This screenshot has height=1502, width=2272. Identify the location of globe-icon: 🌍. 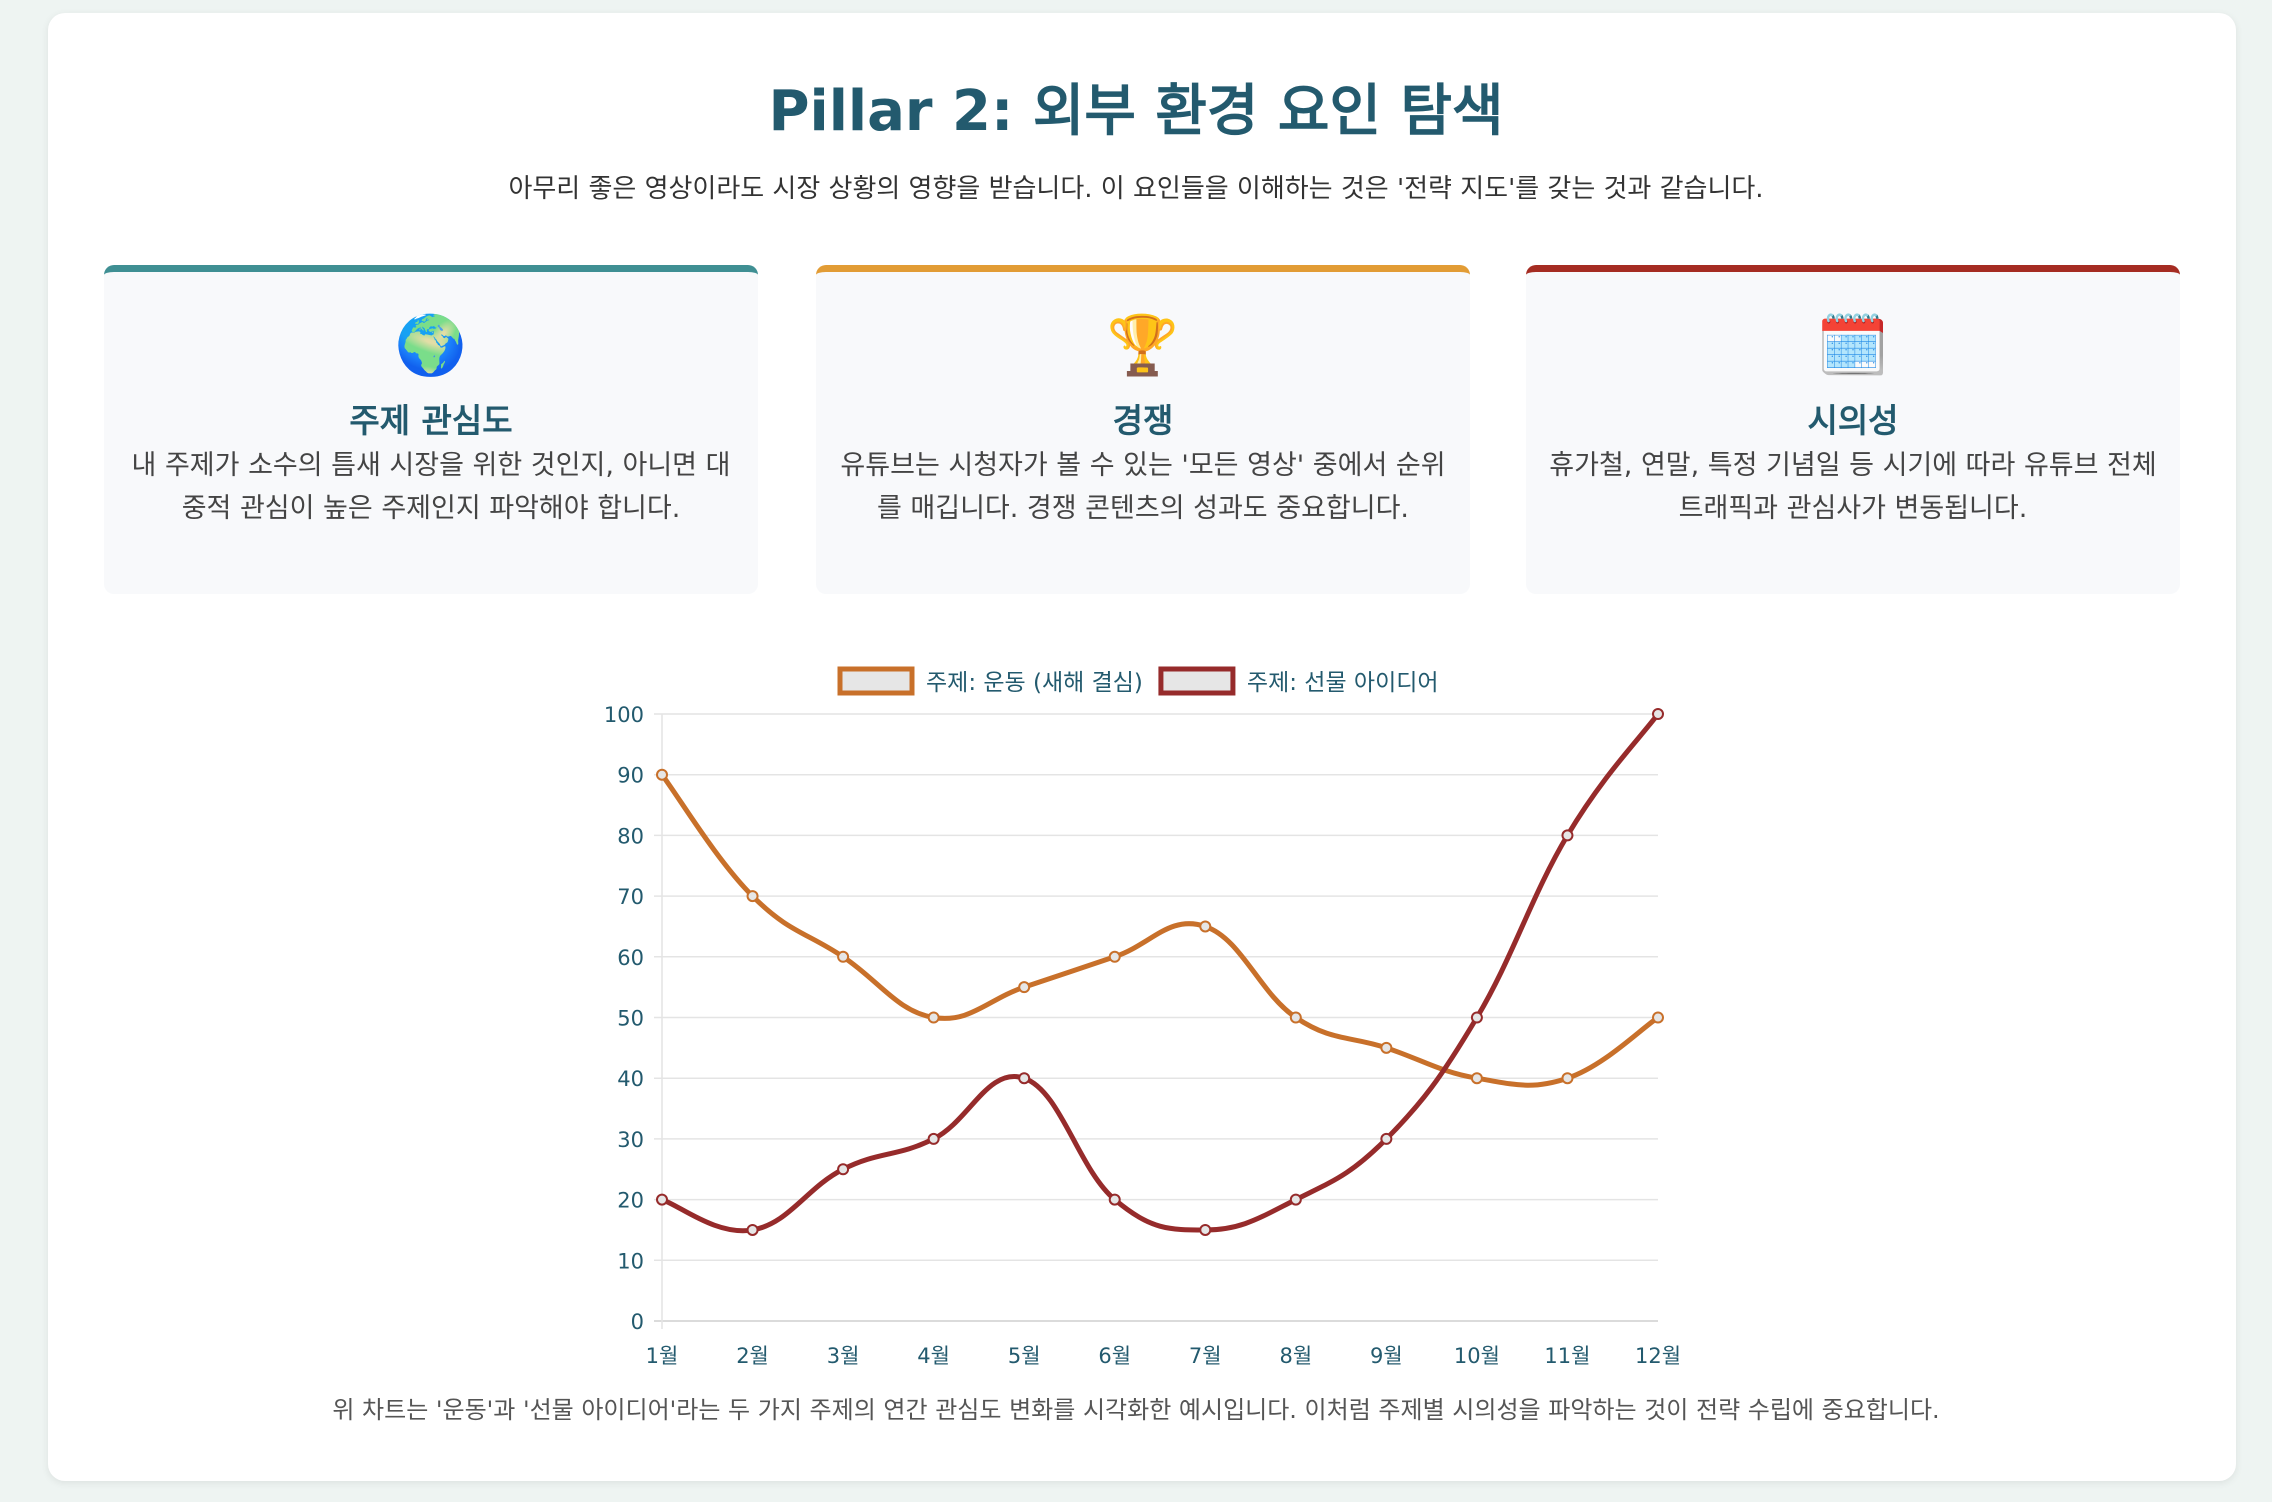
(431, 345).